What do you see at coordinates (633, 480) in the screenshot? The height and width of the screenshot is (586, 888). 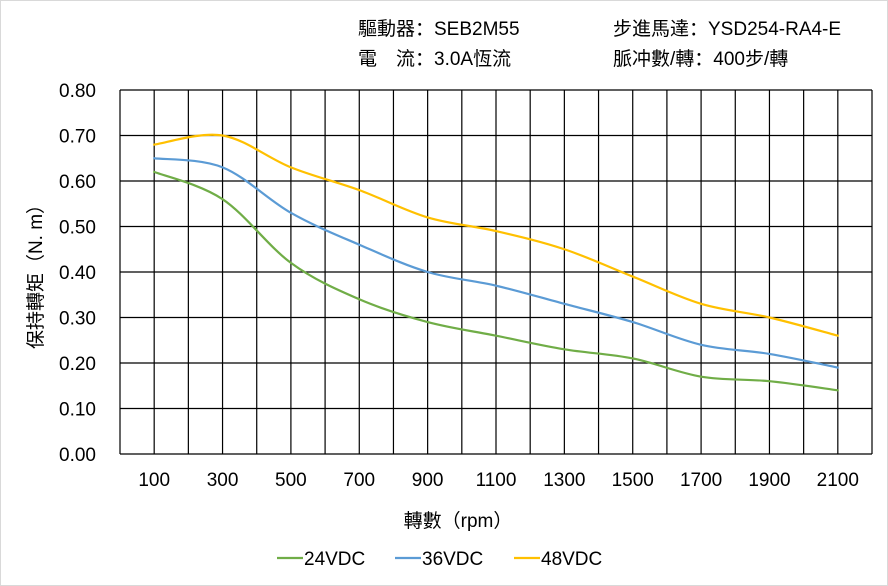 I see `x-tick-label: 1500` at bounding box center [633, 480].